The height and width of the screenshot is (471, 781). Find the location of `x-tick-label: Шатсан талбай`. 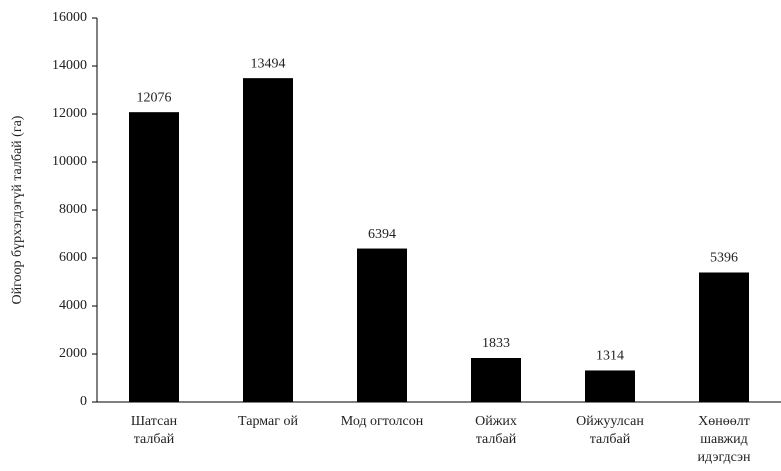

x-tick-label: Шатсан талбай is located at coordinates (154, 430).